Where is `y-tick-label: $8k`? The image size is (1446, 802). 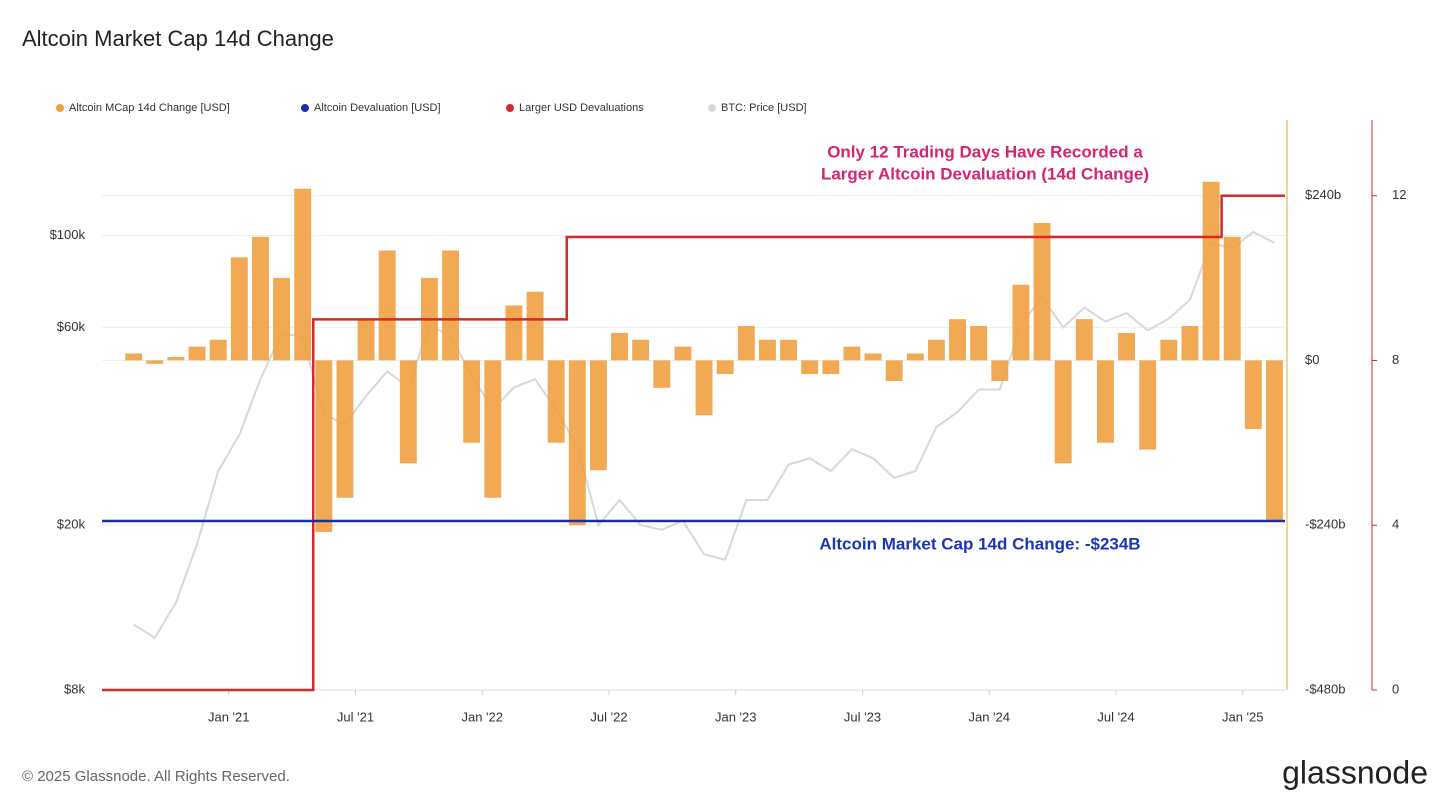
y-tick-label: $8k is located at coordinates (74, 688).